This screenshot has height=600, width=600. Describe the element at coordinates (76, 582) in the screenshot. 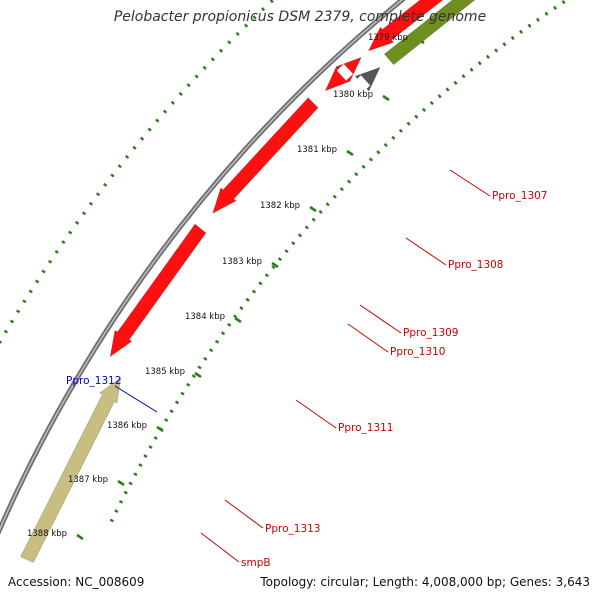

I see `accession-text: Accession: NC_008609` at that location.